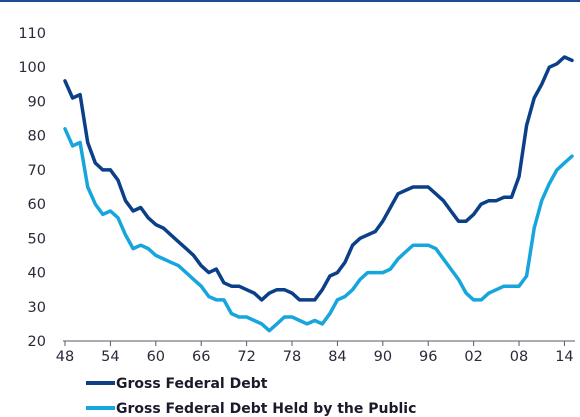  What do you see at coordinates (428, 357) in the screenshot?
I see `x-tick-label: 96` at bounding box center [428, 357].